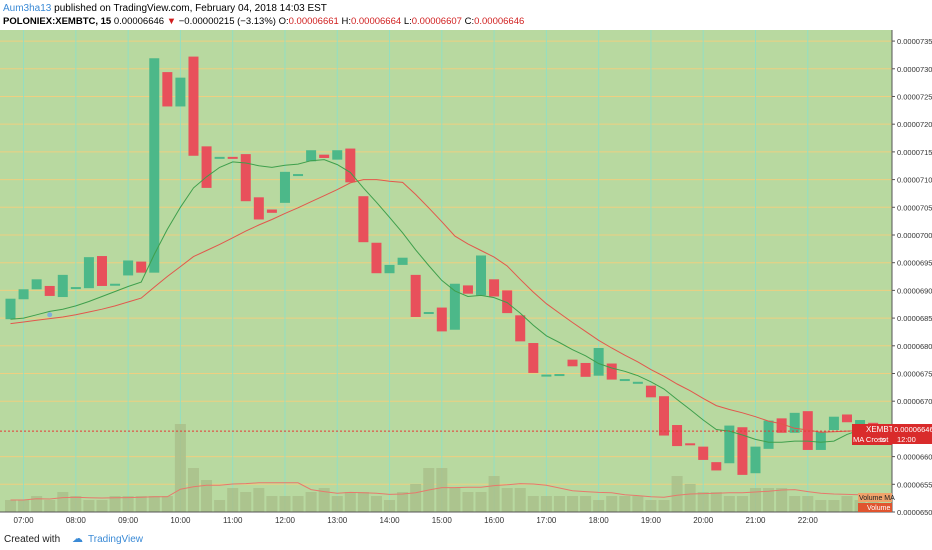 The image size is (932, 550). I want to click on x-tick-label: 16:00, so click(494, 520).